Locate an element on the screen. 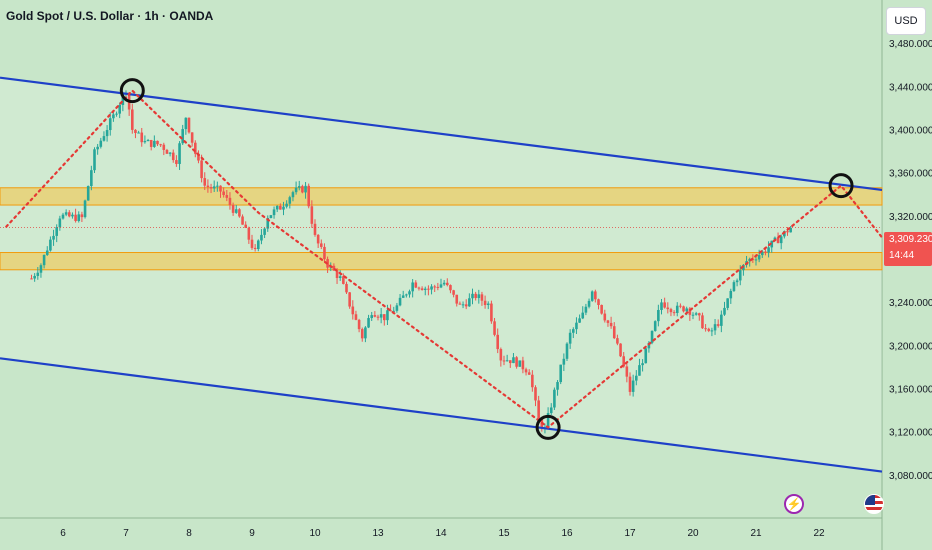  x-tick-label: 9 is located at coordinates (252, 533).